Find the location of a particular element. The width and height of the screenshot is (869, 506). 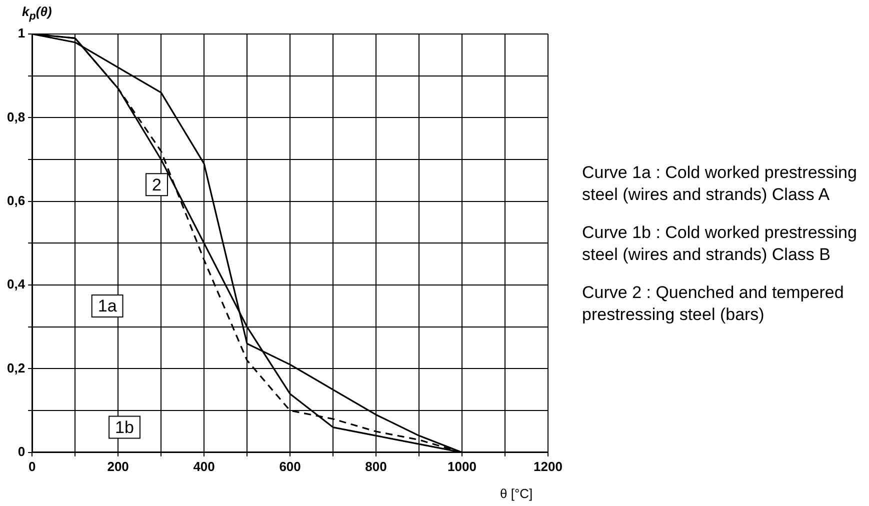

x-tick-label: 200 is located at coordinates (118, 466).